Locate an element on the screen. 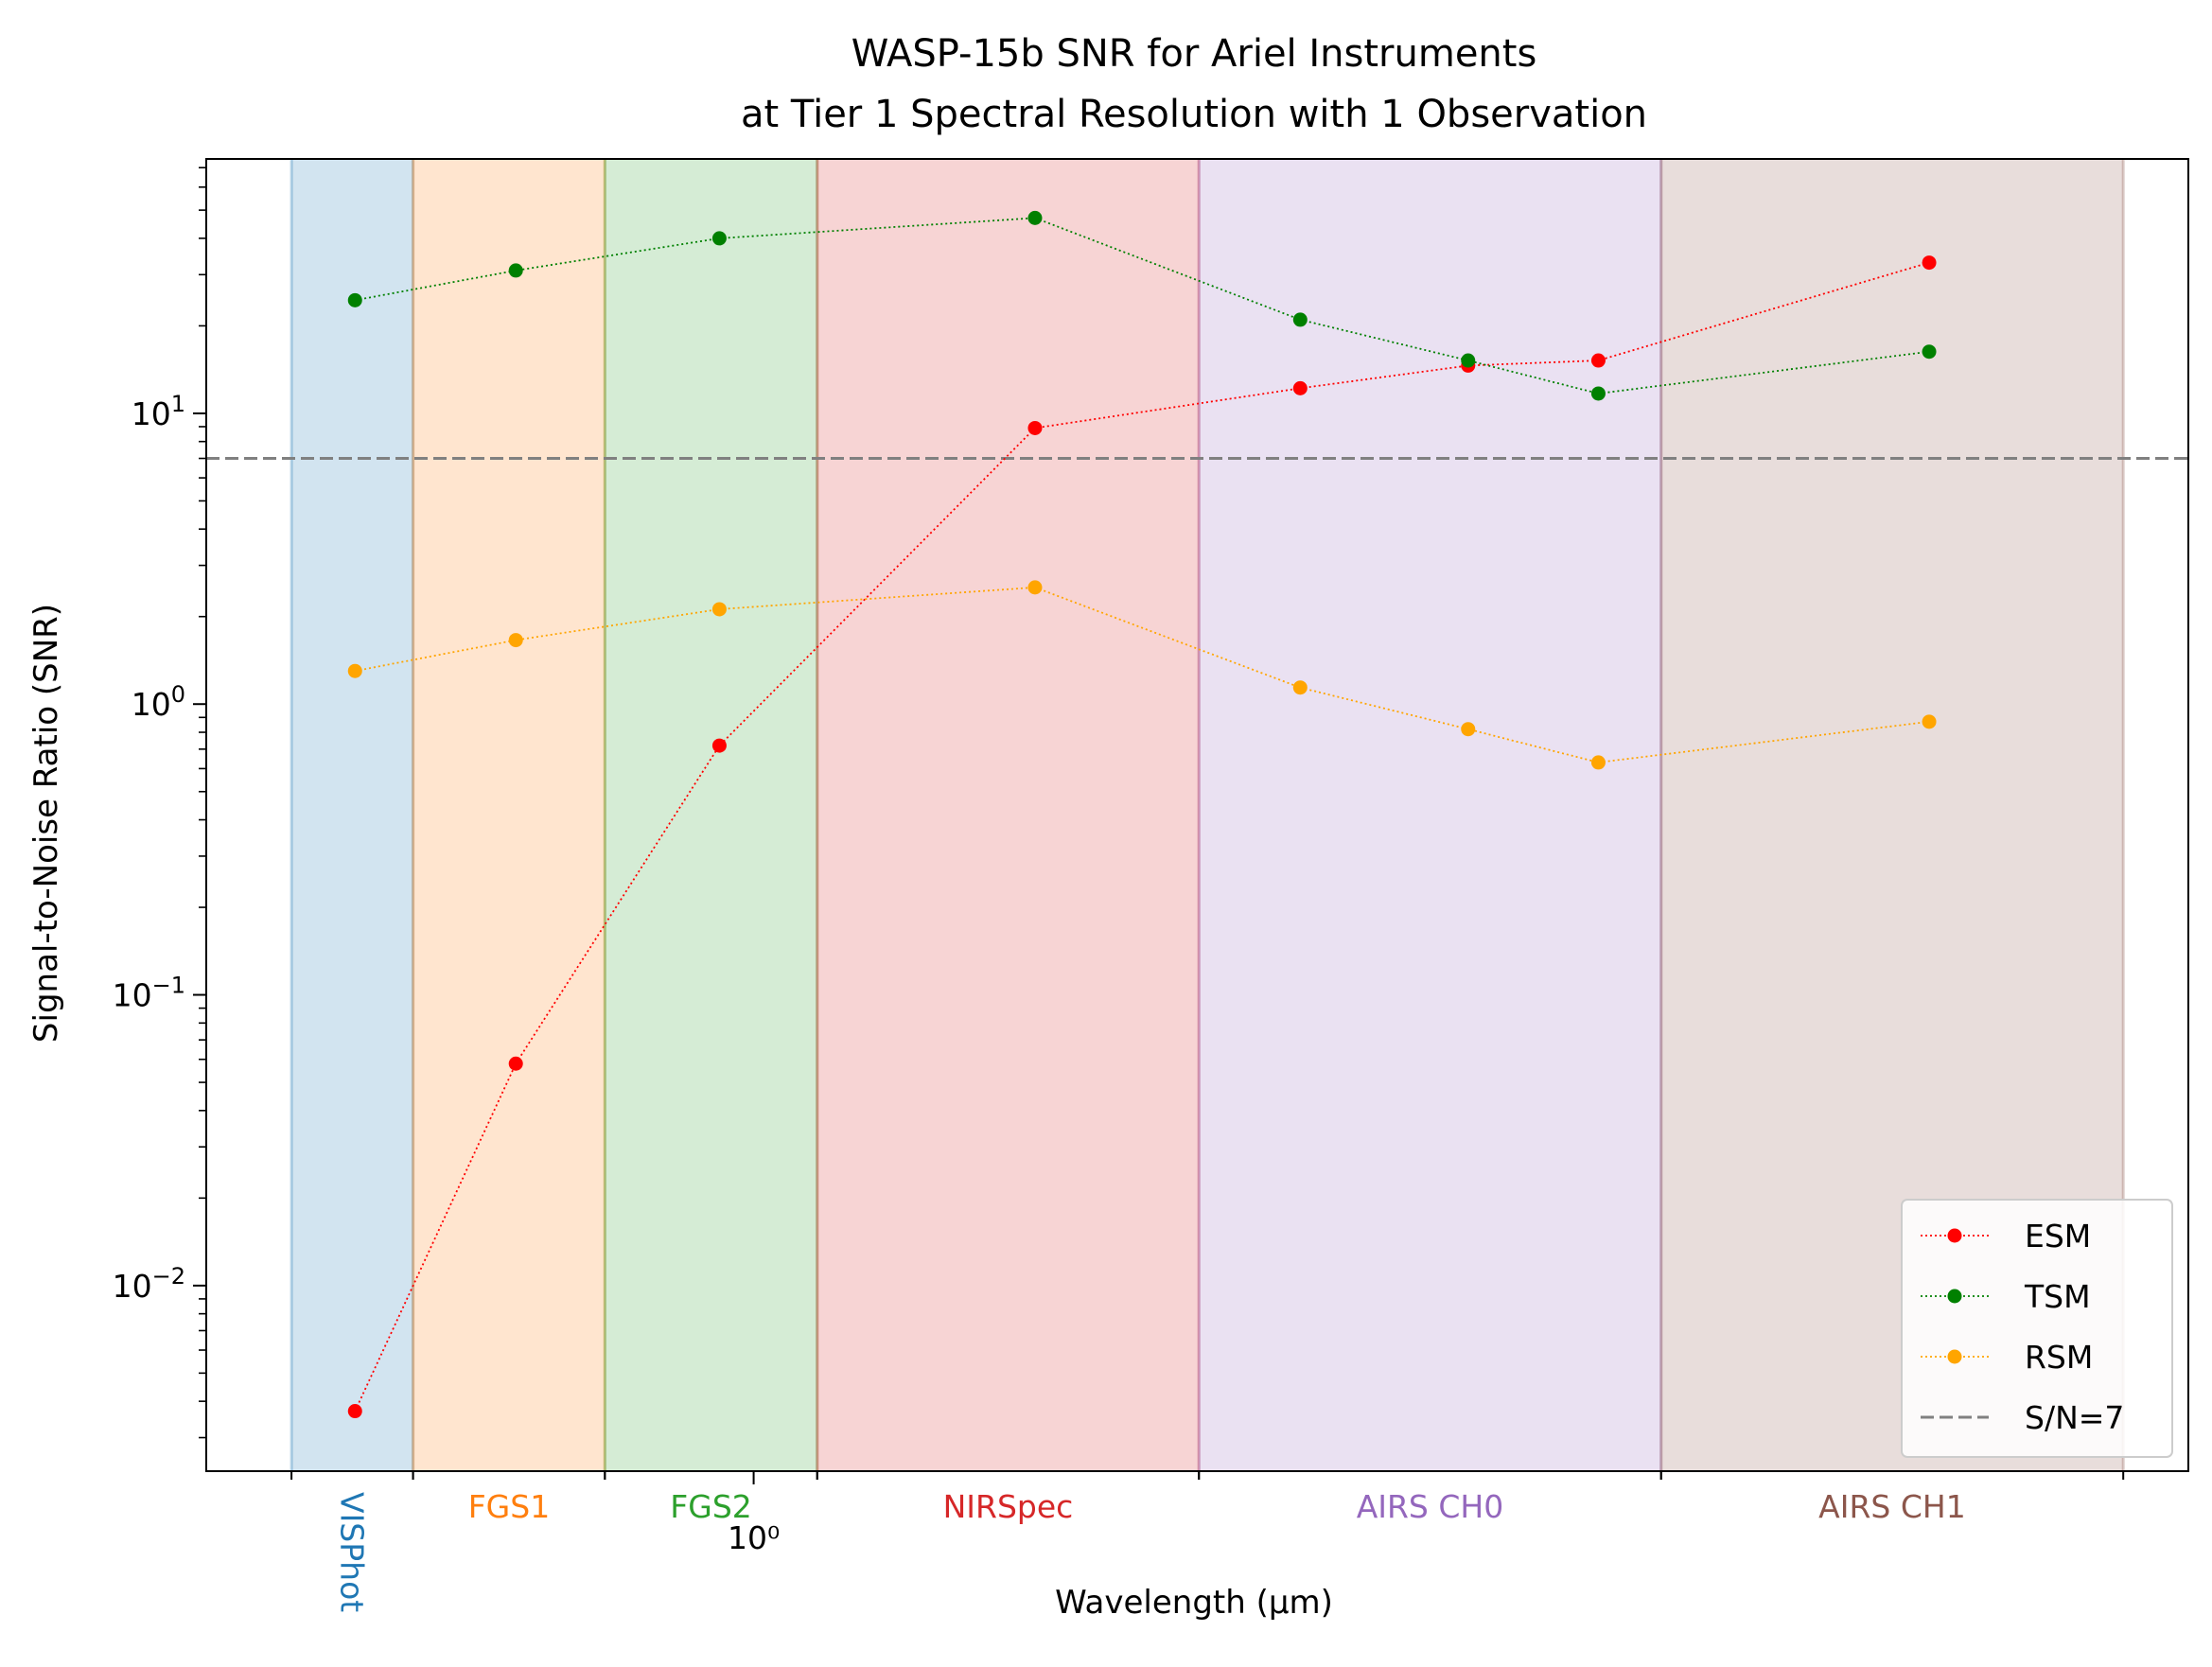 This screenshot has height=1667, width=2212. x-axis-label: Wavelength (μm) is located at coordinates (1194, 1603).